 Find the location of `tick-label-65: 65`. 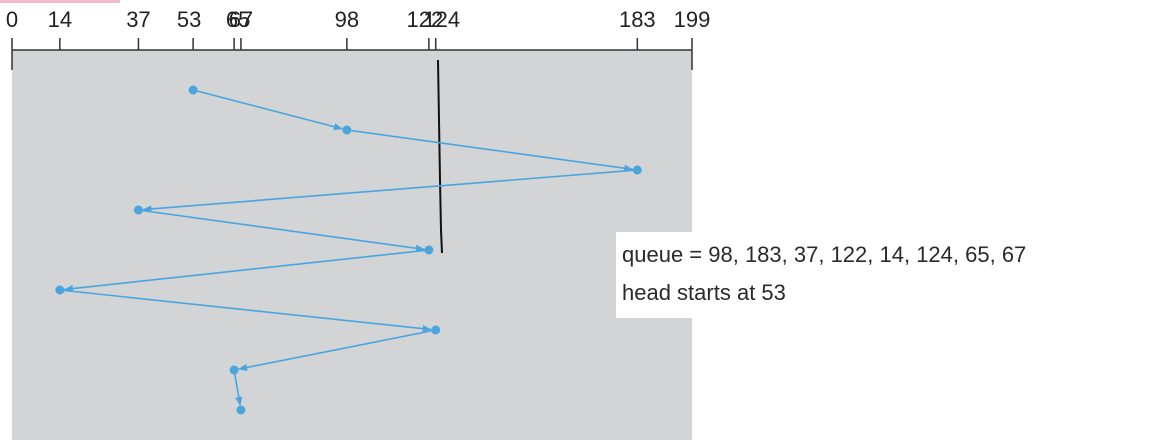

tick-label-65: 65 is located at coordinates (238, 19).